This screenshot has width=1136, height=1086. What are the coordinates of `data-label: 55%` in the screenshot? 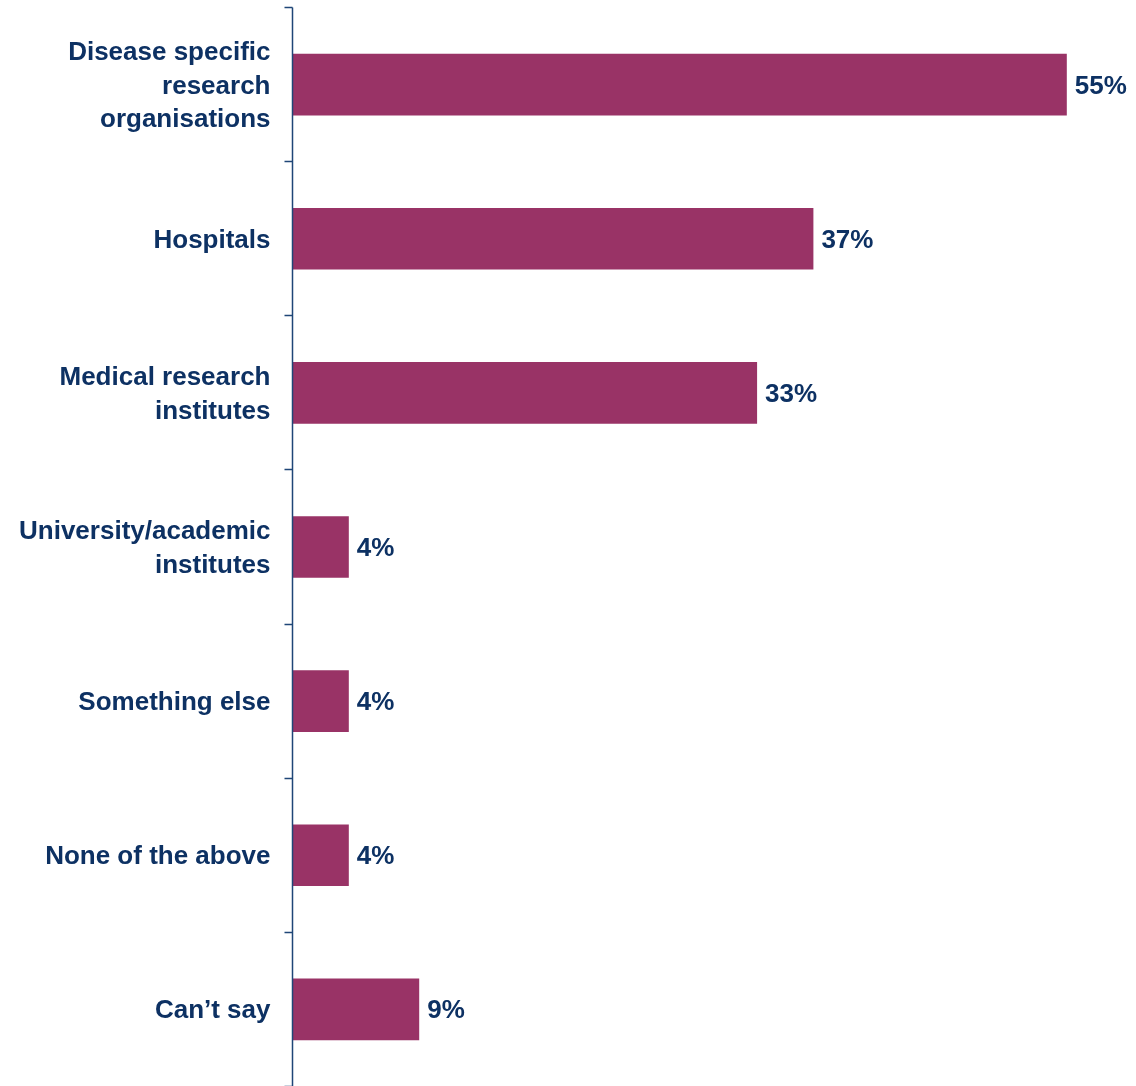 It's located at (1100, 84).